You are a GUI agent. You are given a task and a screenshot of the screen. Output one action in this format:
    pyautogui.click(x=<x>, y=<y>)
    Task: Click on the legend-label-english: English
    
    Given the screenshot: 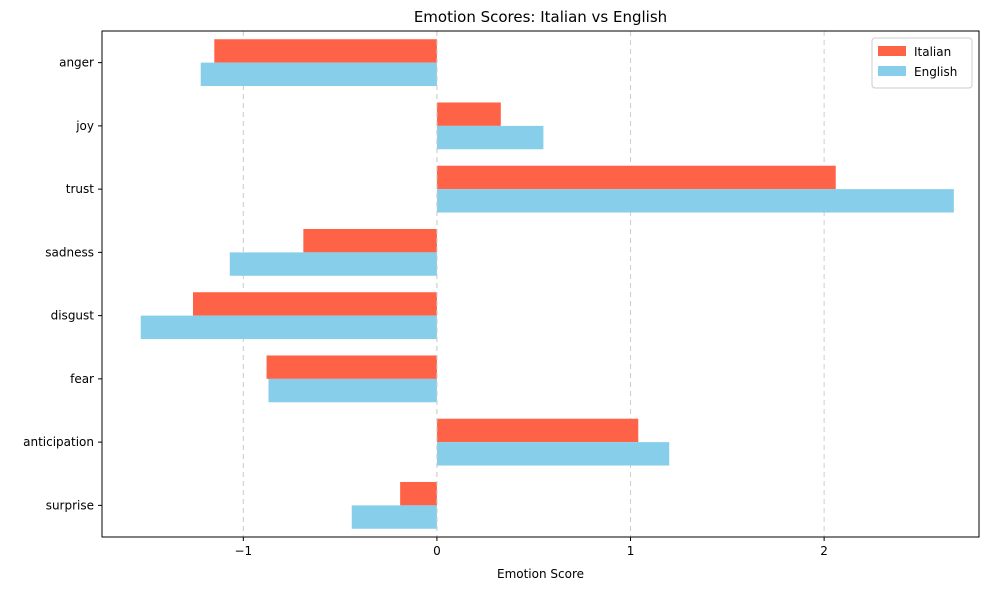 What is the action you would take?
    pyautogui.click(x=935, y=72)
    